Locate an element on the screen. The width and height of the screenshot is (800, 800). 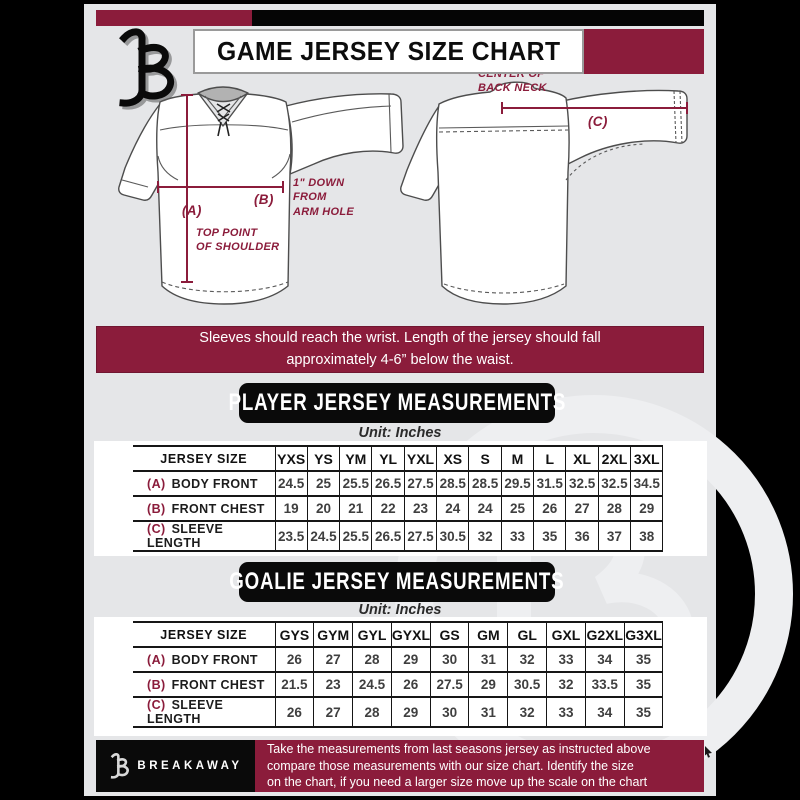
jersey-size-header-cell: JERSEY SIZE is located at coordinates (204, 458).